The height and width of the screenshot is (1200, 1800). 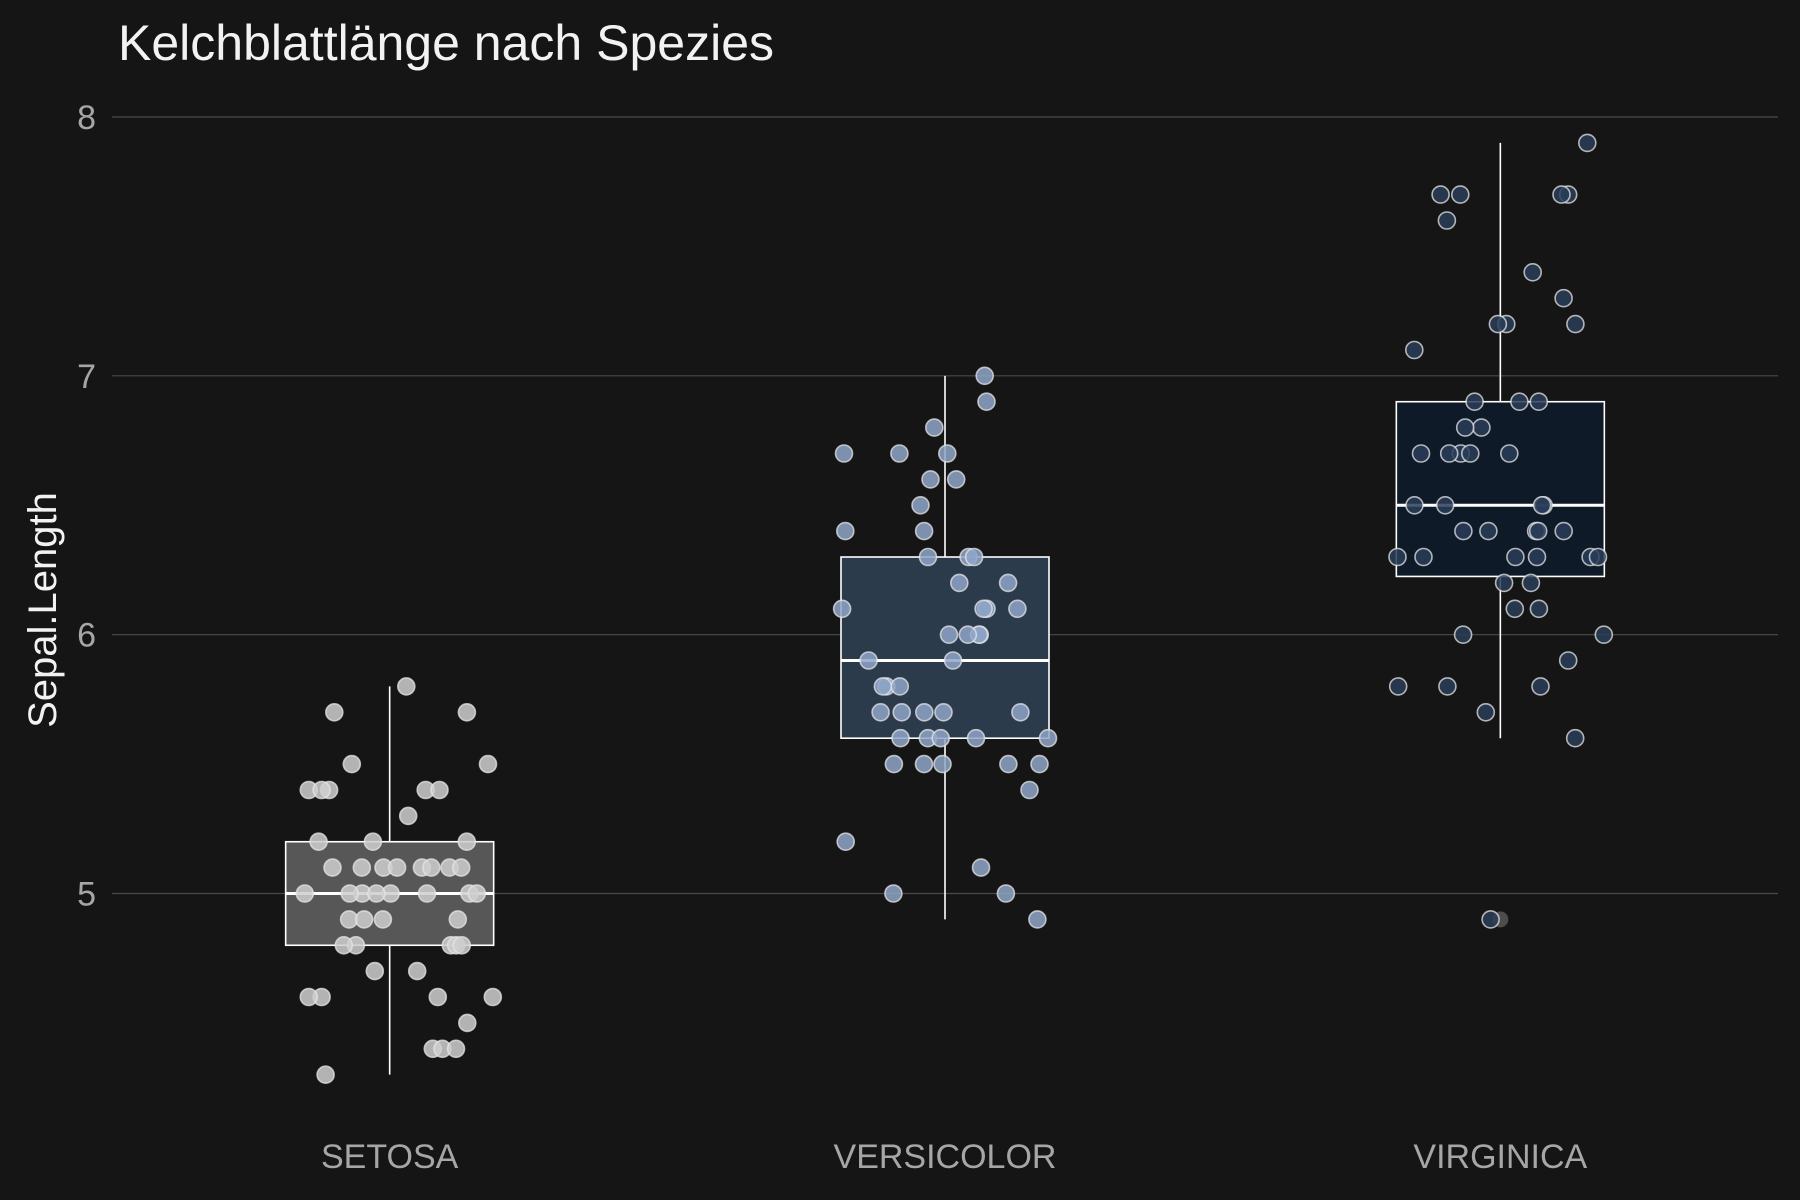 What do you see at coordinates (86, 377) in the screenshot?
I see `y-tick-label: 7` at bounding box center [86, 377].